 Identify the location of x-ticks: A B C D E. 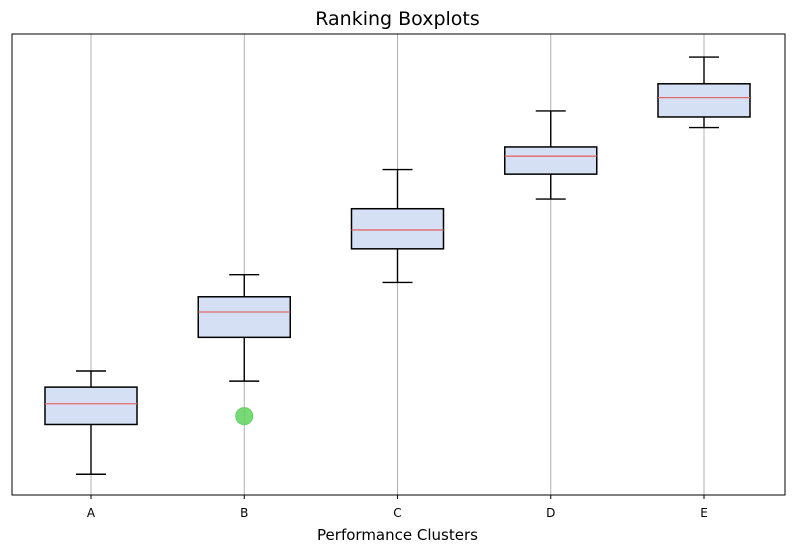
(397, 507).